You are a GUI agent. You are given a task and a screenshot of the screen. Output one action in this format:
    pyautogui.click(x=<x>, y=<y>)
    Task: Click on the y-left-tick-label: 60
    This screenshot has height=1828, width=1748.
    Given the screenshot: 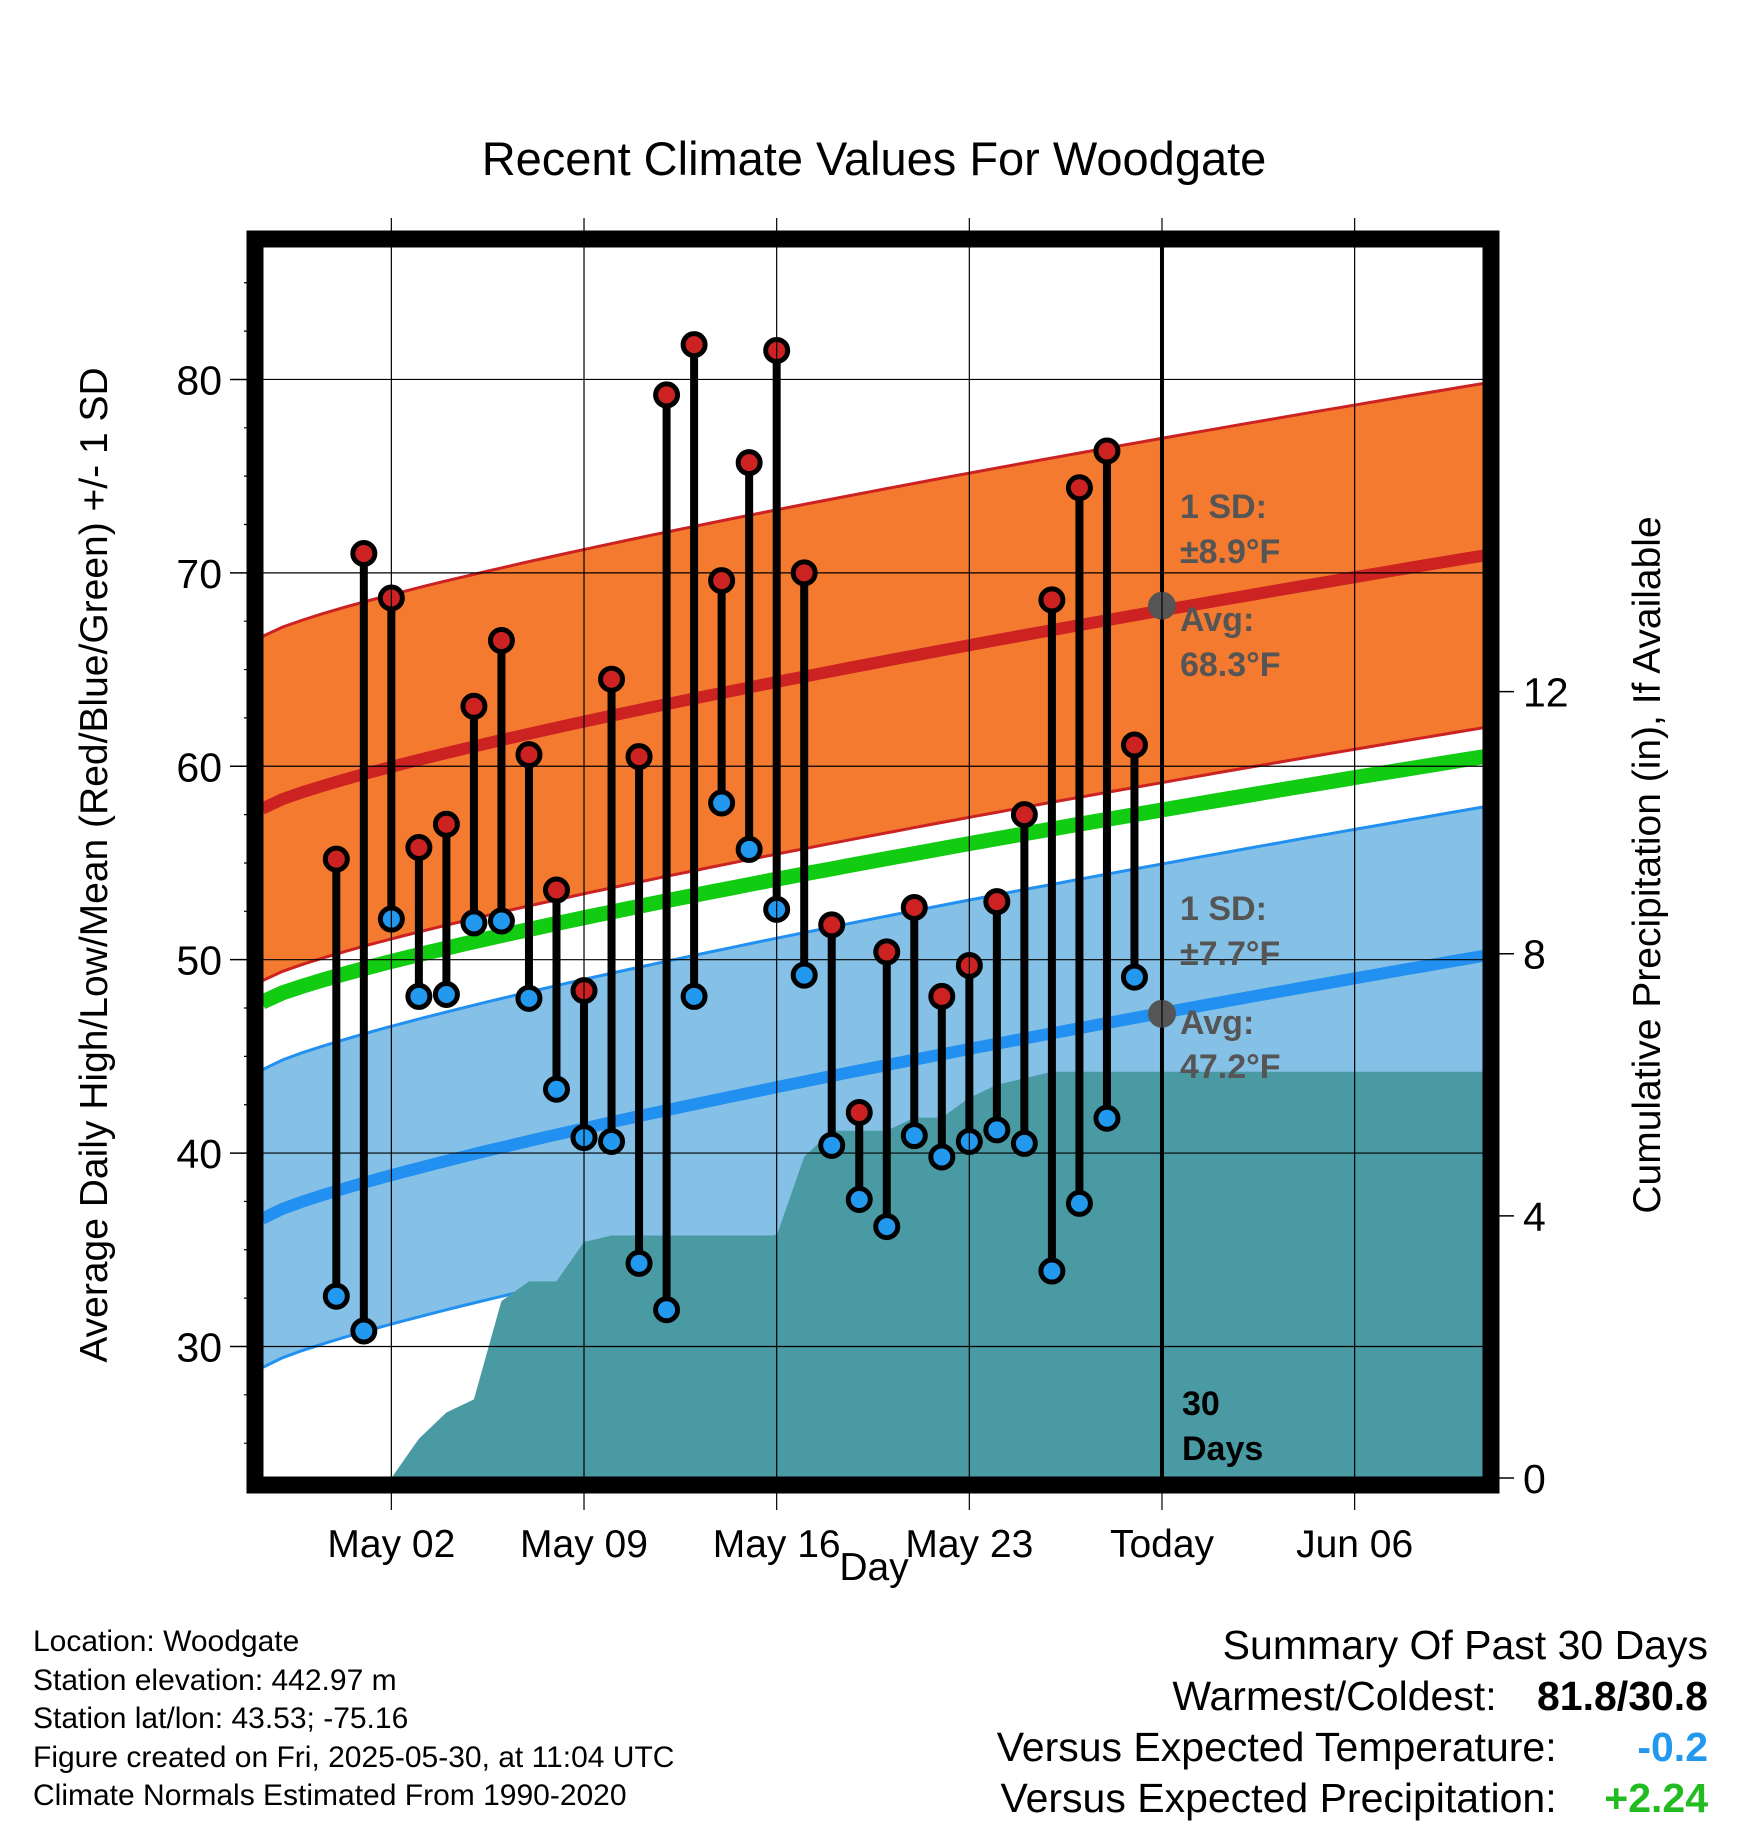 What is the action you would take?
    pyautogui.click(x=199, y=767)
    